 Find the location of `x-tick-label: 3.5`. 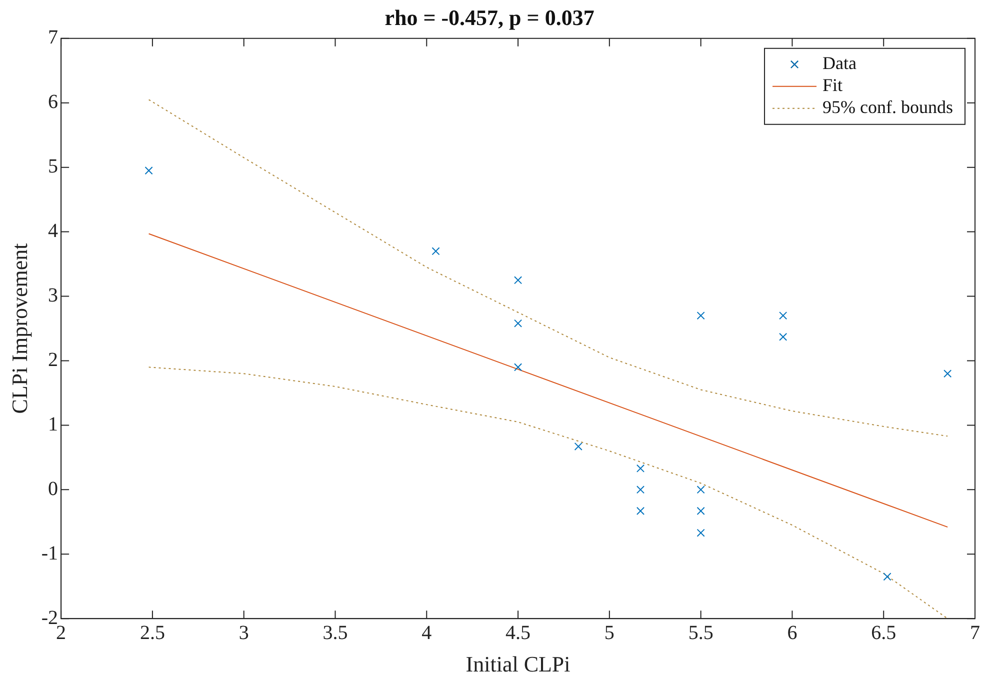

x-tick-label: 3.5 is located at coordinates (335, 633).